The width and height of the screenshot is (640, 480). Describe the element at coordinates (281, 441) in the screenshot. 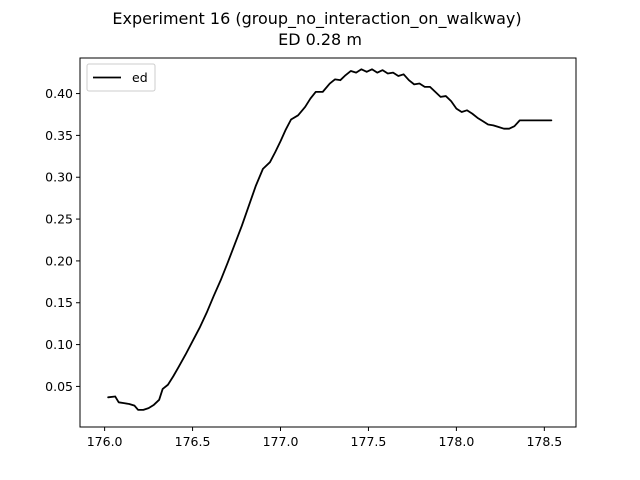

I see `x-tick-label: 177.0` at that location.